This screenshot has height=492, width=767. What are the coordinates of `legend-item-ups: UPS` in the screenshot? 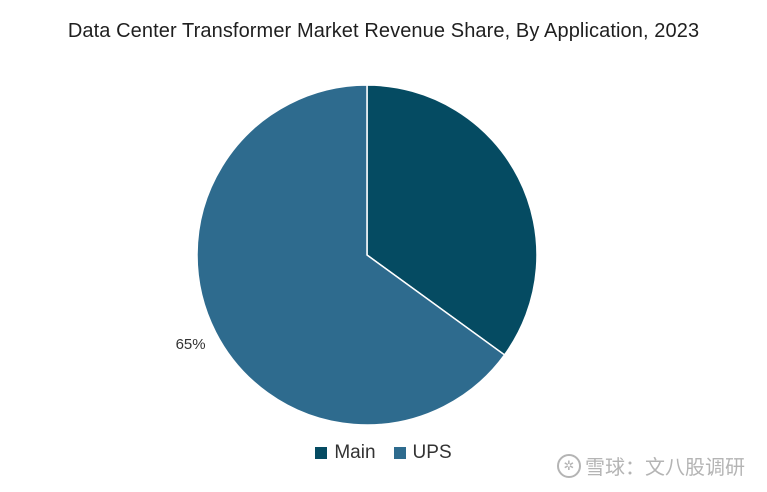 It's located at (422, 453).